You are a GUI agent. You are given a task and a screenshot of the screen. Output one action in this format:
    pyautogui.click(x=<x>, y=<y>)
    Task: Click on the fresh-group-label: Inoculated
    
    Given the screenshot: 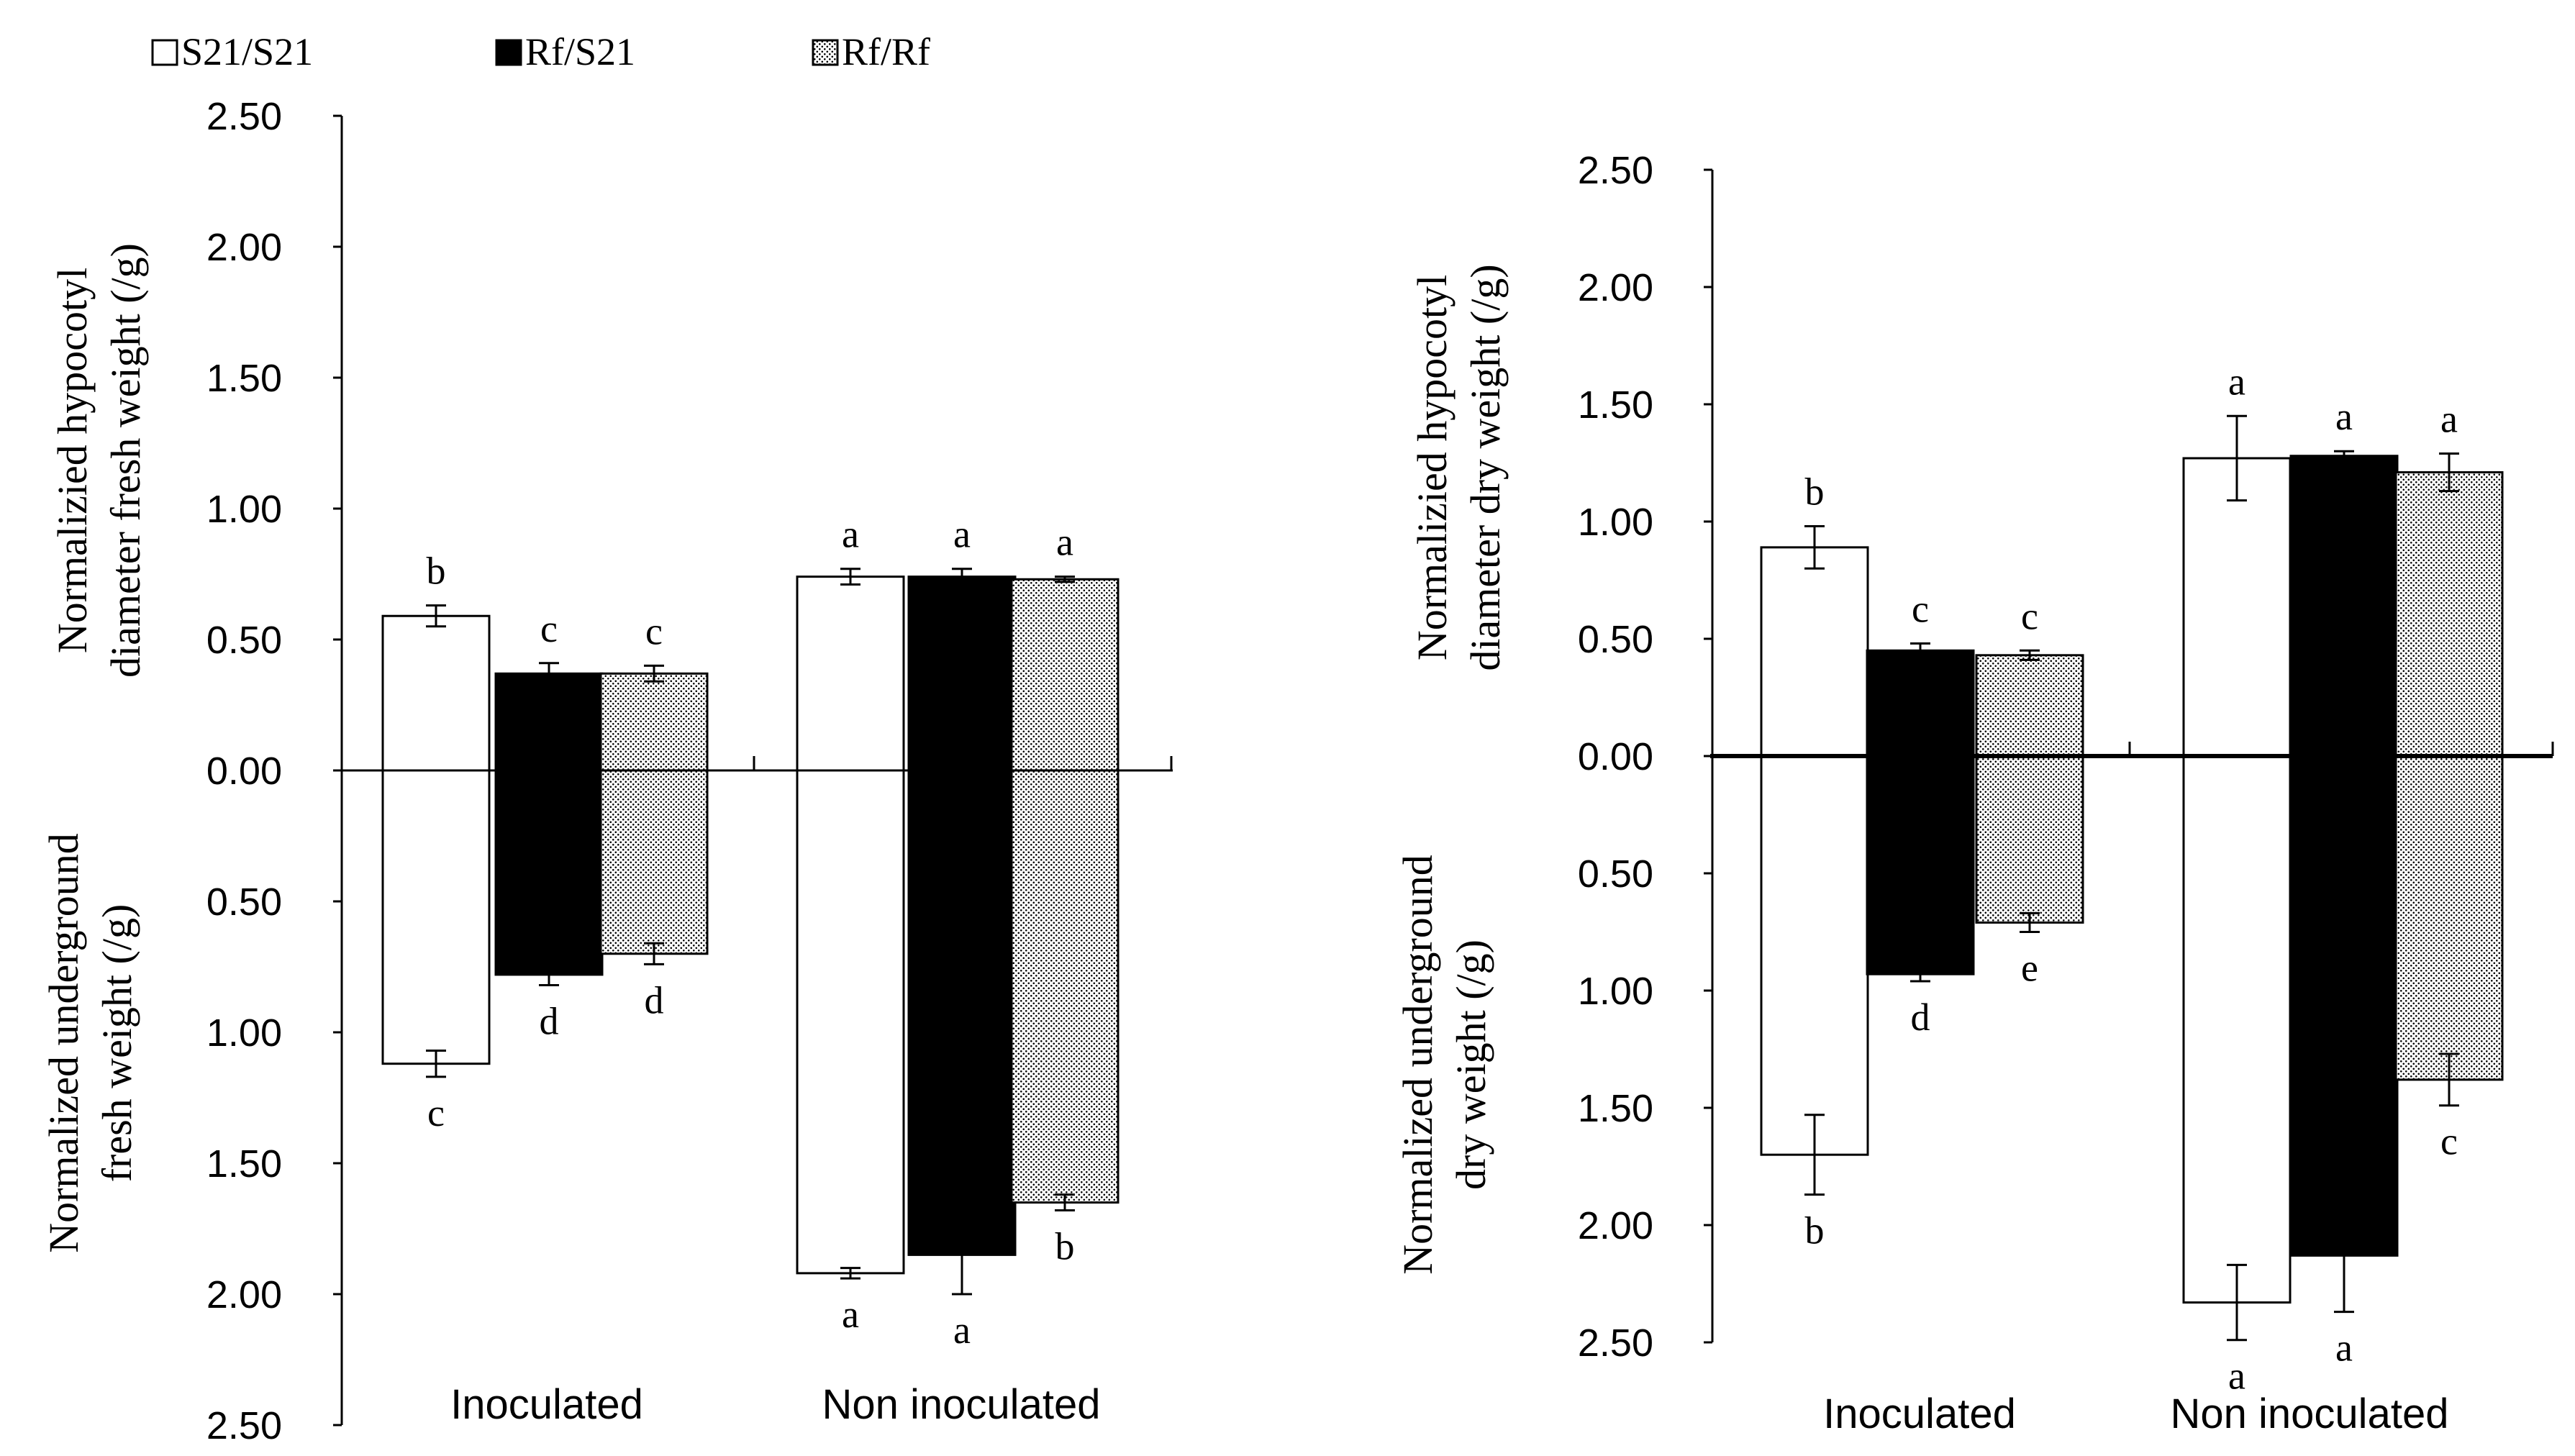 What is the action you would take?
    pyautogui.click(x=546, y=1404)
    